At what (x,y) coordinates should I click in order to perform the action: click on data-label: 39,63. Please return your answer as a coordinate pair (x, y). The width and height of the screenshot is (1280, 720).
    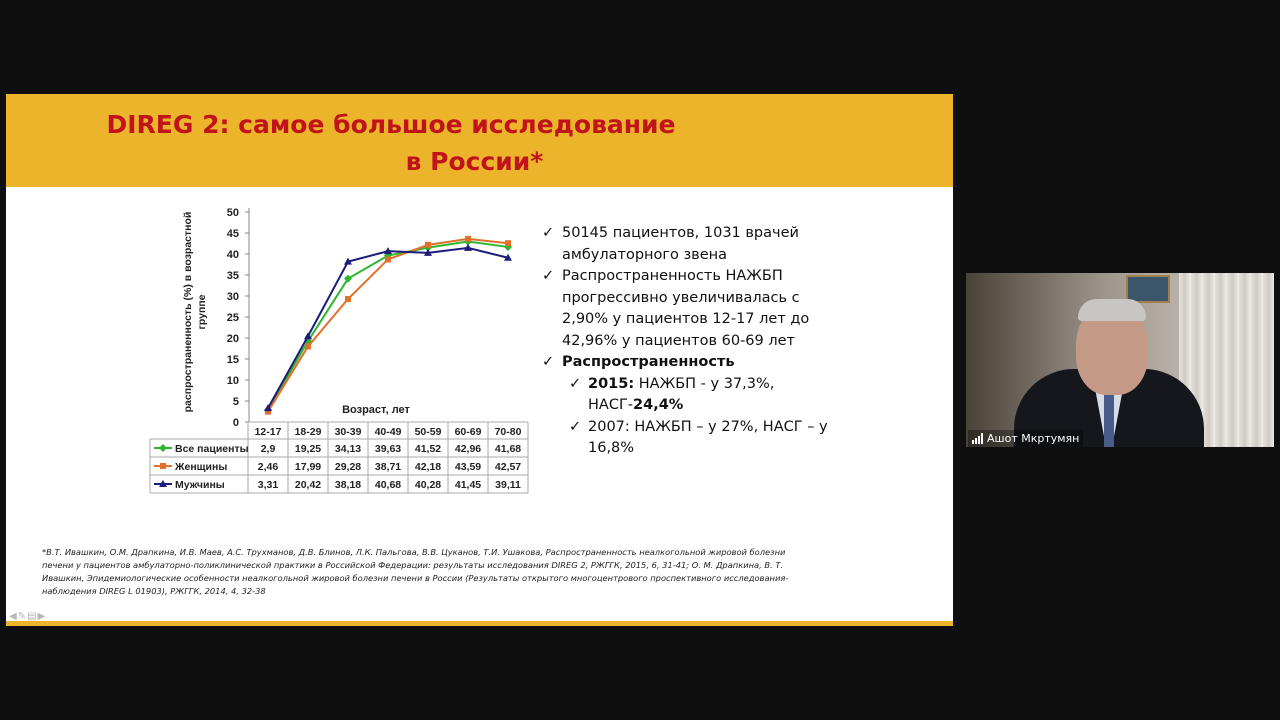
    Looking at the image, I should click on (388, 449).